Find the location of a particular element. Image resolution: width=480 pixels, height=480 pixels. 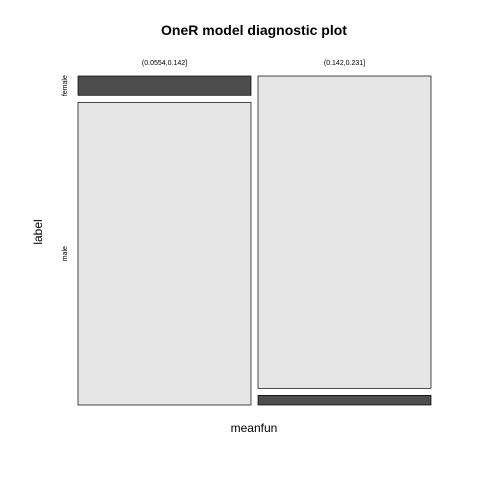

y-axis-label: label is located at coordinates (38, 231).